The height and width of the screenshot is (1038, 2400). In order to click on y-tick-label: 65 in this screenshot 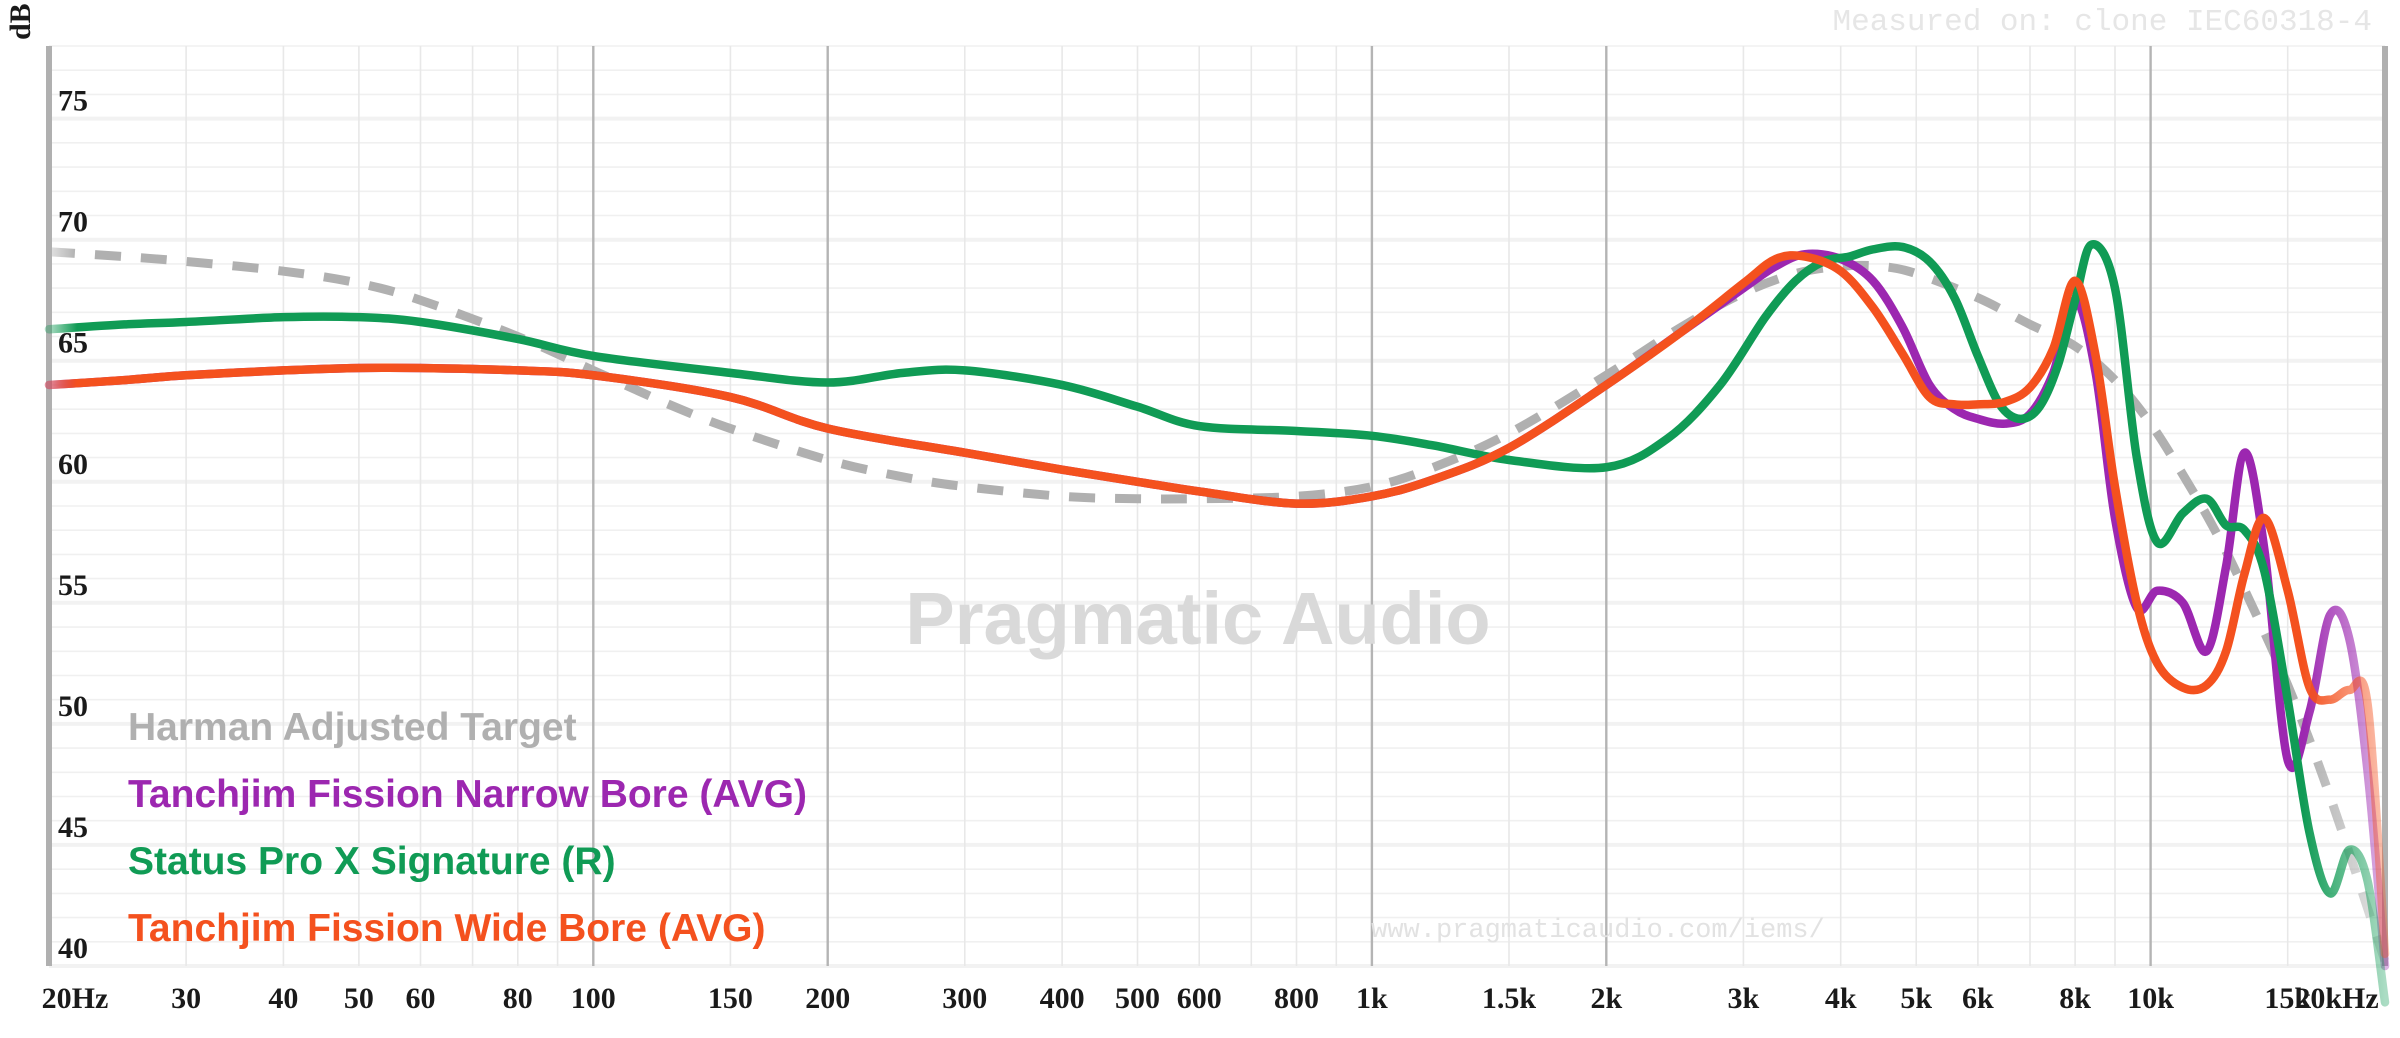, I will do `click(73, 343)`.